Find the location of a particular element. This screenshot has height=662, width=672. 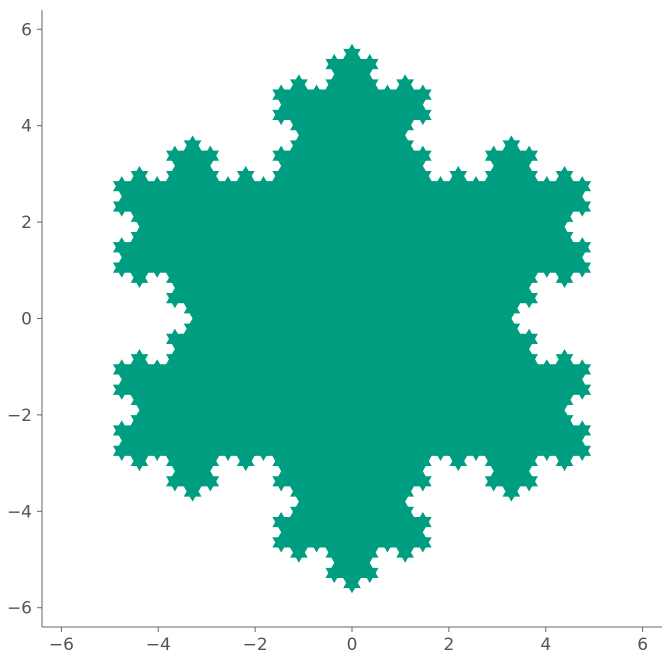

y-tick-label: 4 is located at coordinates (26, 127).